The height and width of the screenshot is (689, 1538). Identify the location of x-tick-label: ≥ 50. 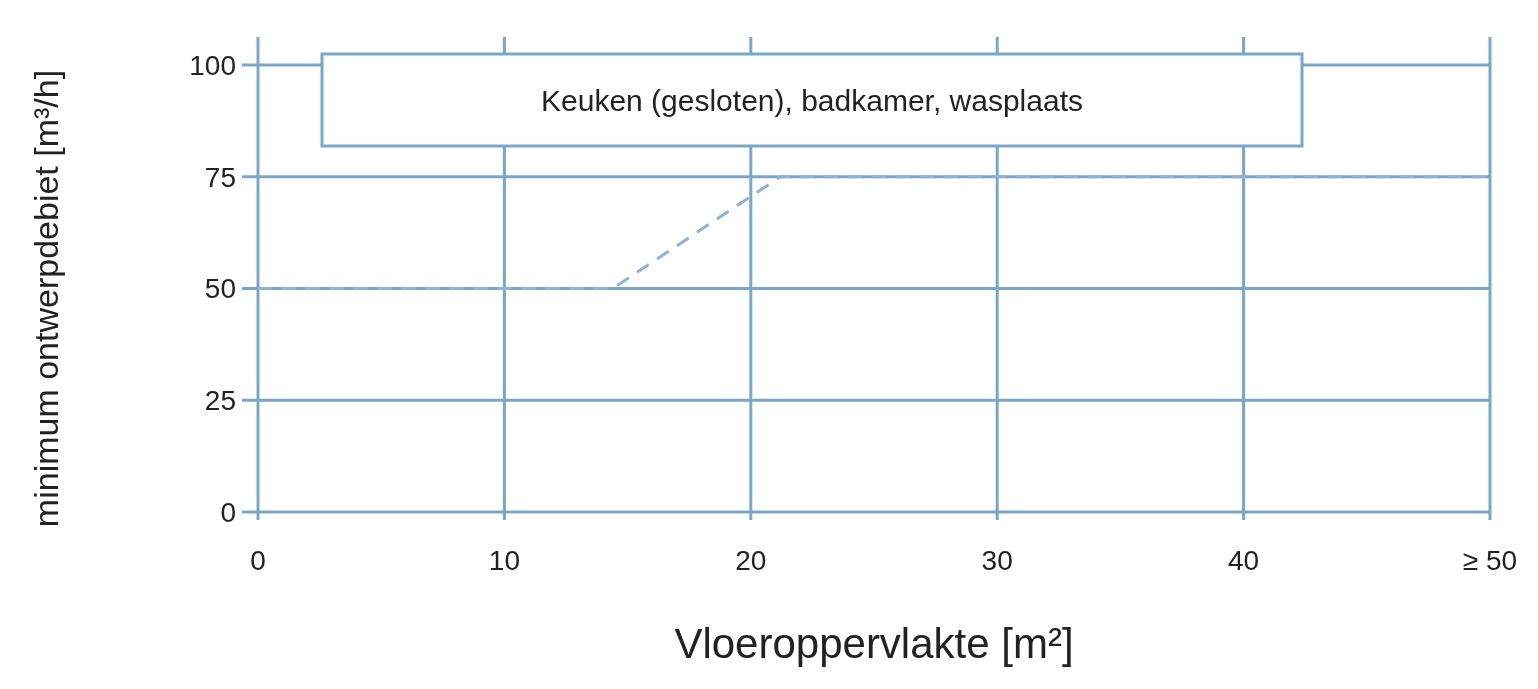
(1490, 560).